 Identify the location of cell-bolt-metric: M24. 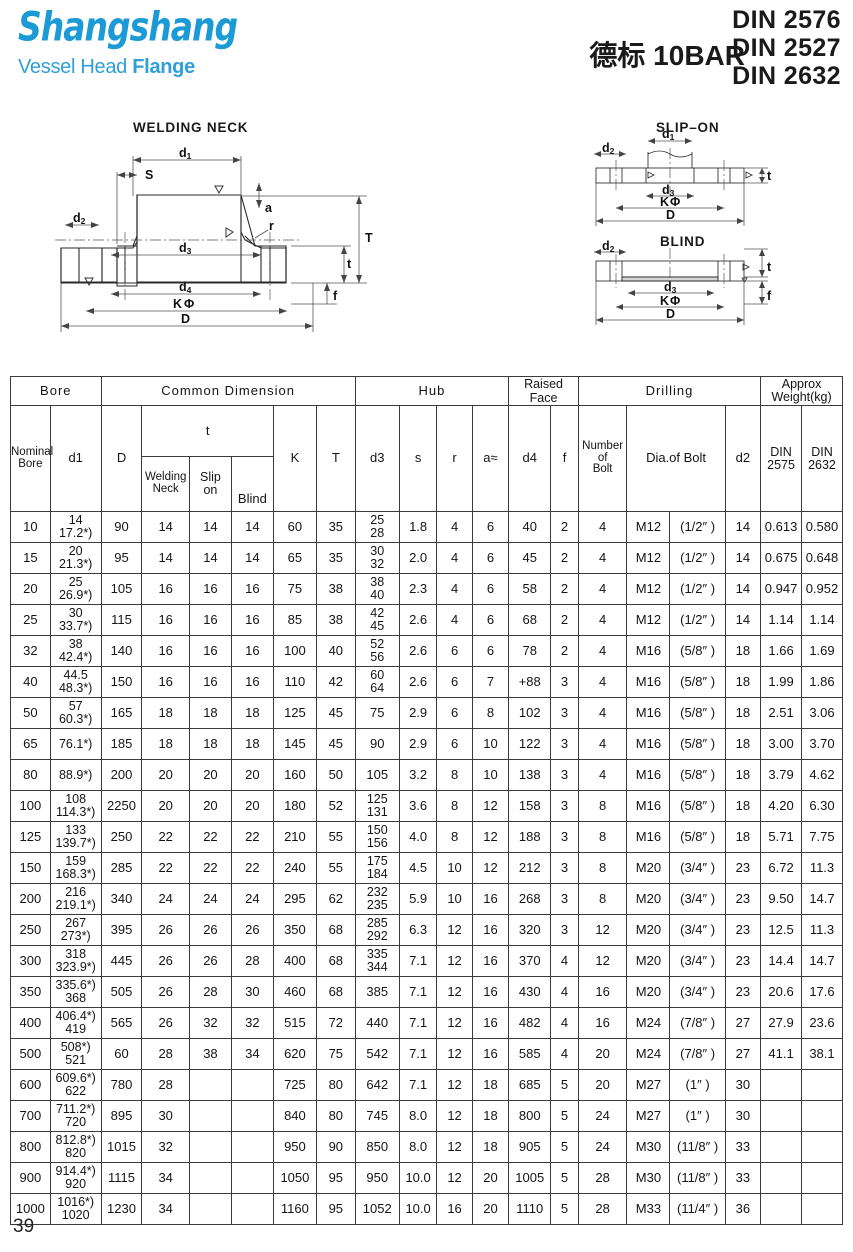
(648, 1023).